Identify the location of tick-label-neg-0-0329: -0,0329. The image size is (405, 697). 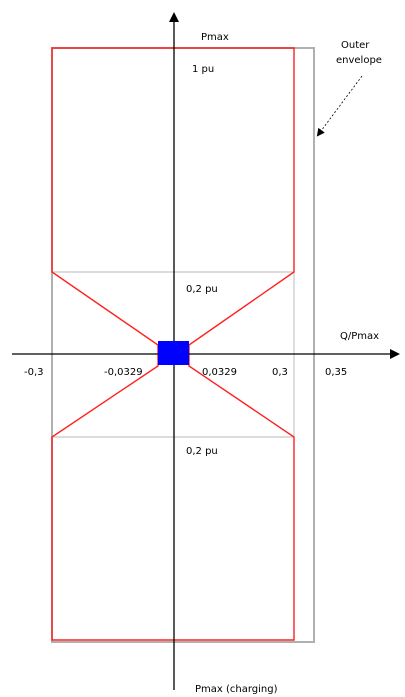
(123, 372).